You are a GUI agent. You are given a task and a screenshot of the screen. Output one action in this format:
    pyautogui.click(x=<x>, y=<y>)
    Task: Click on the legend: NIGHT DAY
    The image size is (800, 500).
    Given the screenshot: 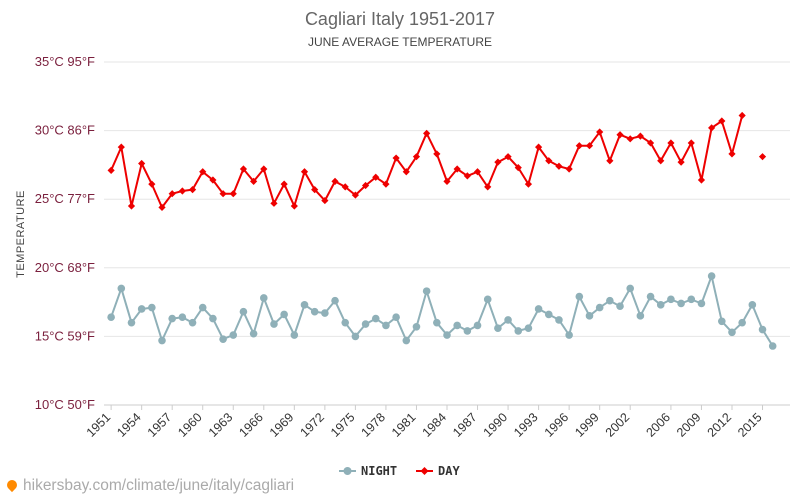 What is the action you would take?
    pyautogui.click(x=399, y=471)
    